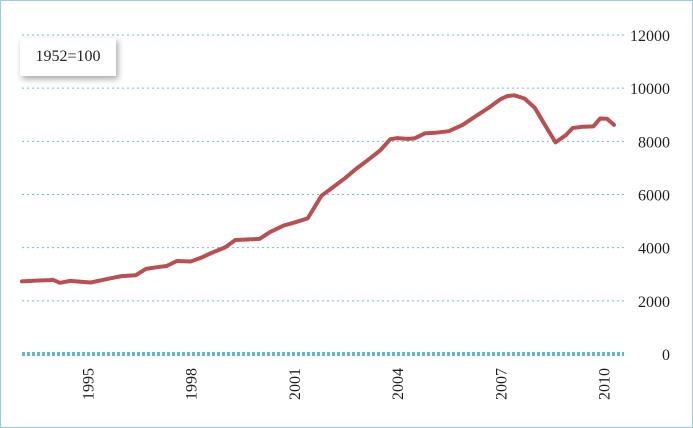 The width and height of the screenshot is (693, 428). What do you see at coordinates (295, 384) in the screenshot?
I see `x-tick-label: 2001` at bounding box center [295, 384].